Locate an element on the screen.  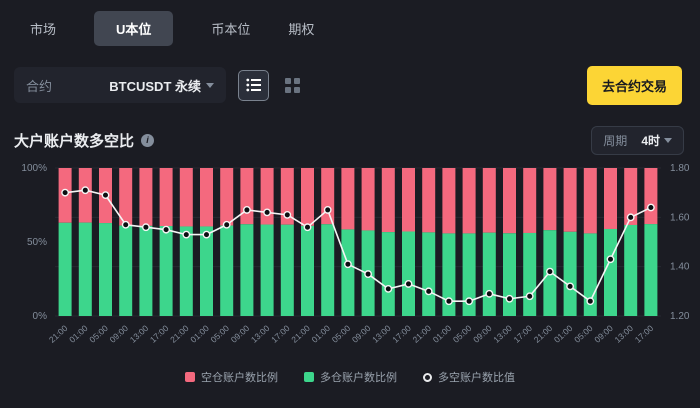
period-select-label: 周期 is located at coordinates (615, 140).